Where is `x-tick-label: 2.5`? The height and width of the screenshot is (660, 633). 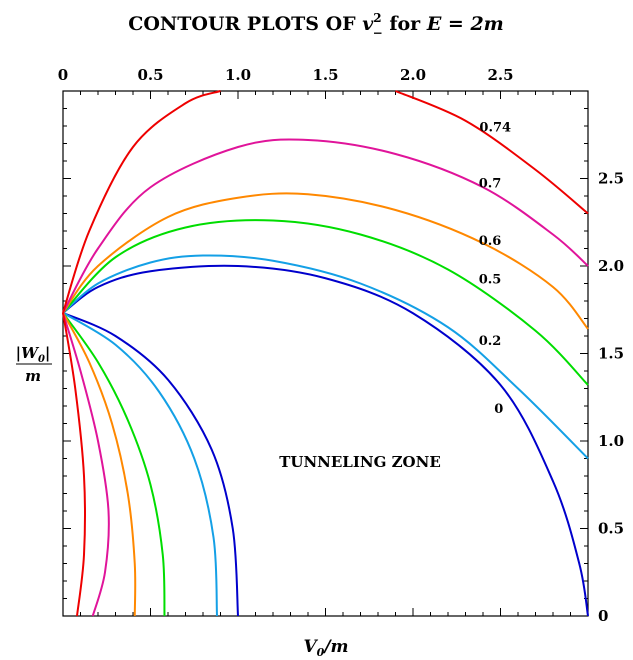 x-tick-label: 2.5 is located at coordinates (500, 75).